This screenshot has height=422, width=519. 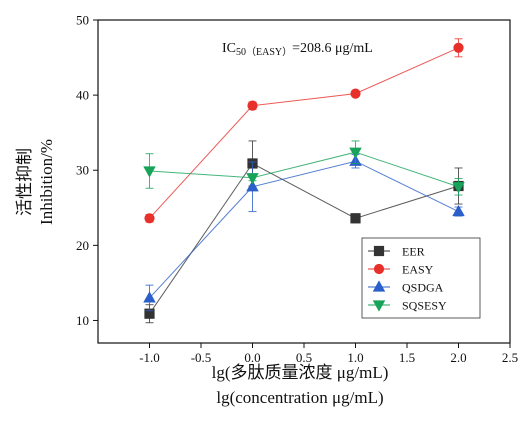 What do you see at coordinates (82, 170) in the screenshot?
I see `y-tick-label: 30` at bounding box center [82, 170].